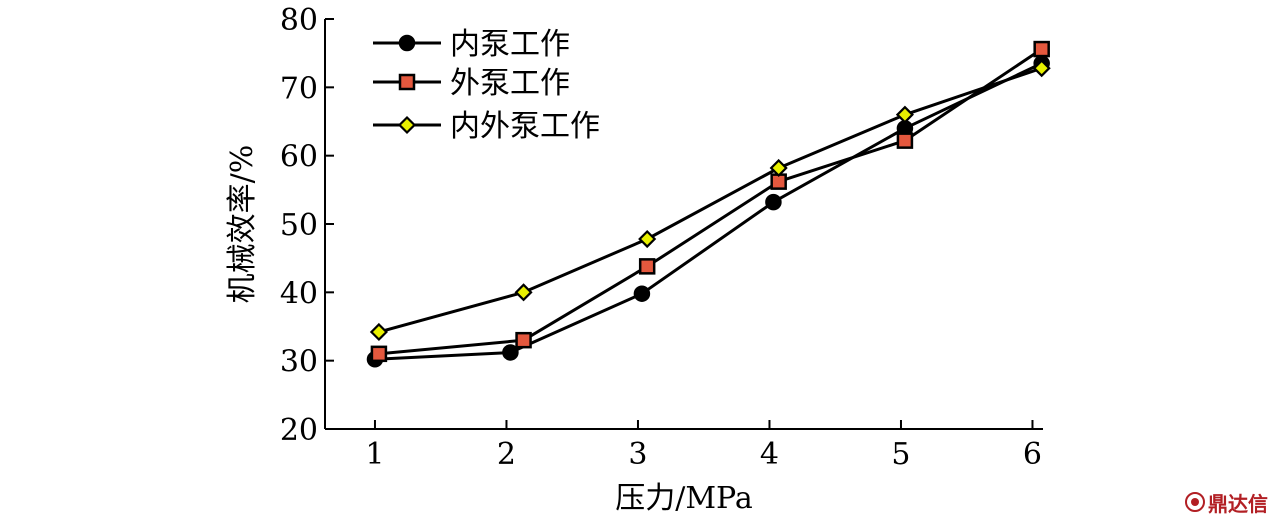  I want to click on y-tick-label: 50, so click(299, 225).